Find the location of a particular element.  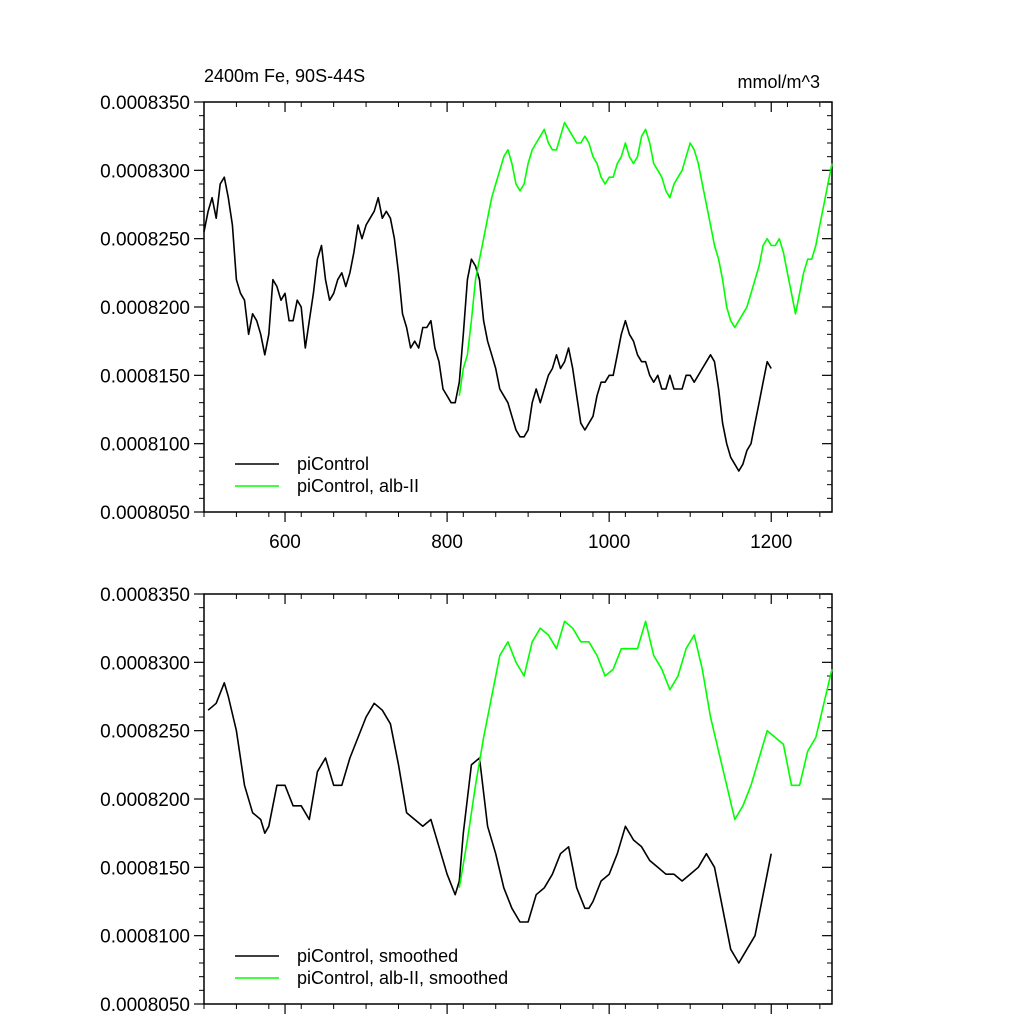

bottom-y-tick-label: 0.0008100 is located at coordinates (145, 937).